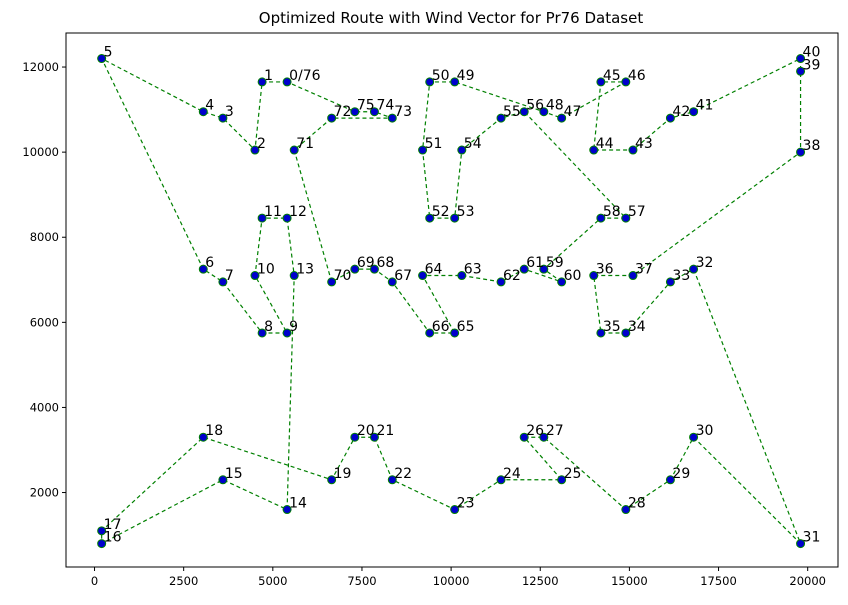 This screenshot has width=848, height=605. What do you see at coordinates (366, 431) in the screenshot?
I see `point-label: 20` at bounding box center [366, 431].